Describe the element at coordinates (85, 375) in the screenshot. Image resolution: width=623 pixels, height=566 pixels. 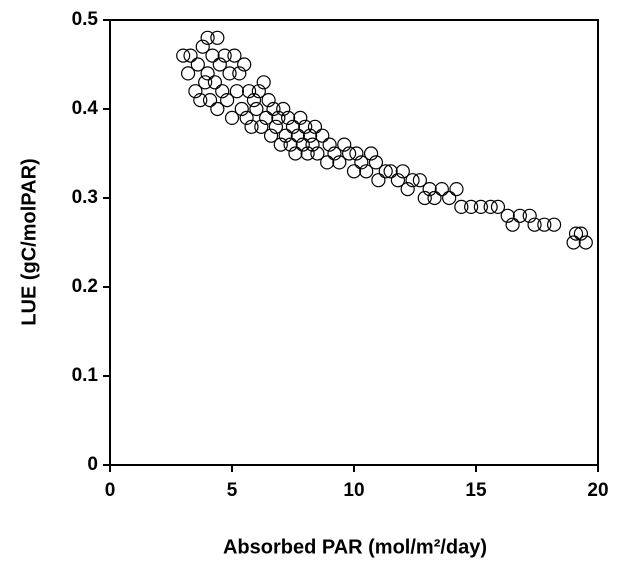
I see `y-tick-label: 0.1` at that location.